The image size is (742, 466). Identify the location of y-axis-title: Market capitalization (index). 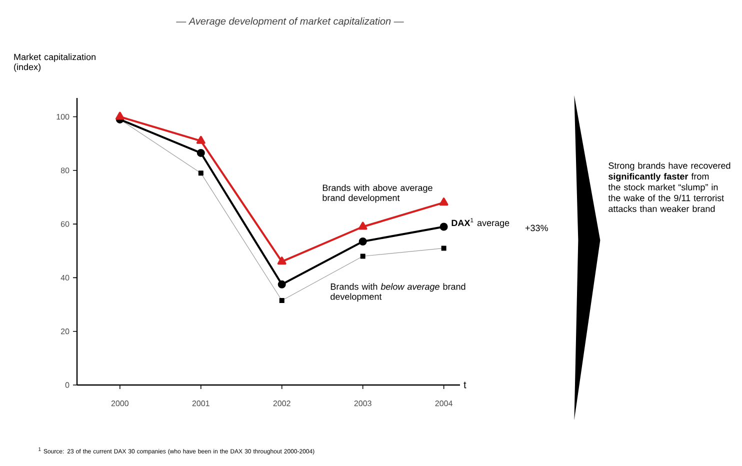
(55, 63).